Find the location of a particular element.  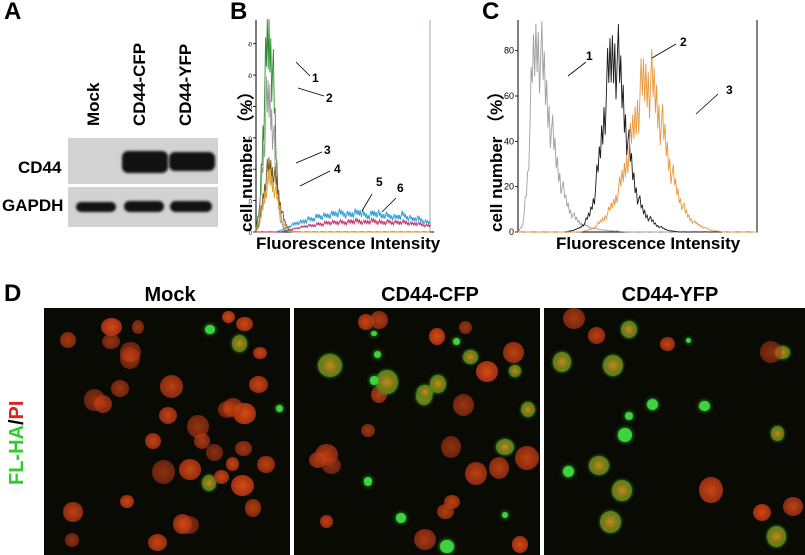

lane-label-mock: Mock is located at coordinates (93, 104).